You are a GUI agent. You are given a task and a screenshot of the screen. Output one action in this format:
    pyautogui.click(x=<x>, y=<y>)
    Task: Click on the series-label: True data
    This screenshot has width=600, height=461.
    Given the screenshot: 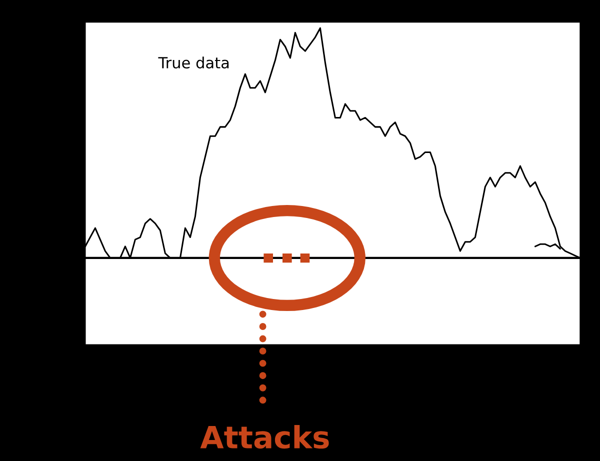 What is the action you would take?
    pyautogui.click(x=193, y=62)
    